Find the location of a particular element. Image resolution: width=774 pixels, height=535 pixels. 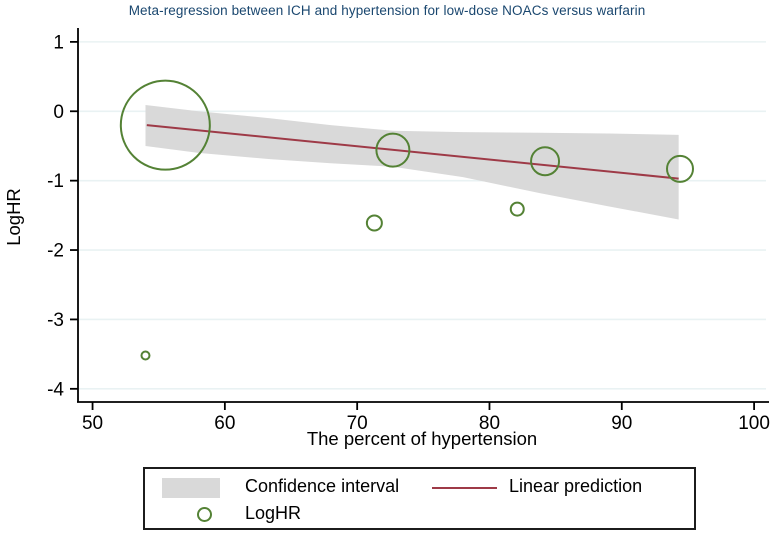

x-axis-title: The percent of hypertension is located at coordinates (422, 438).